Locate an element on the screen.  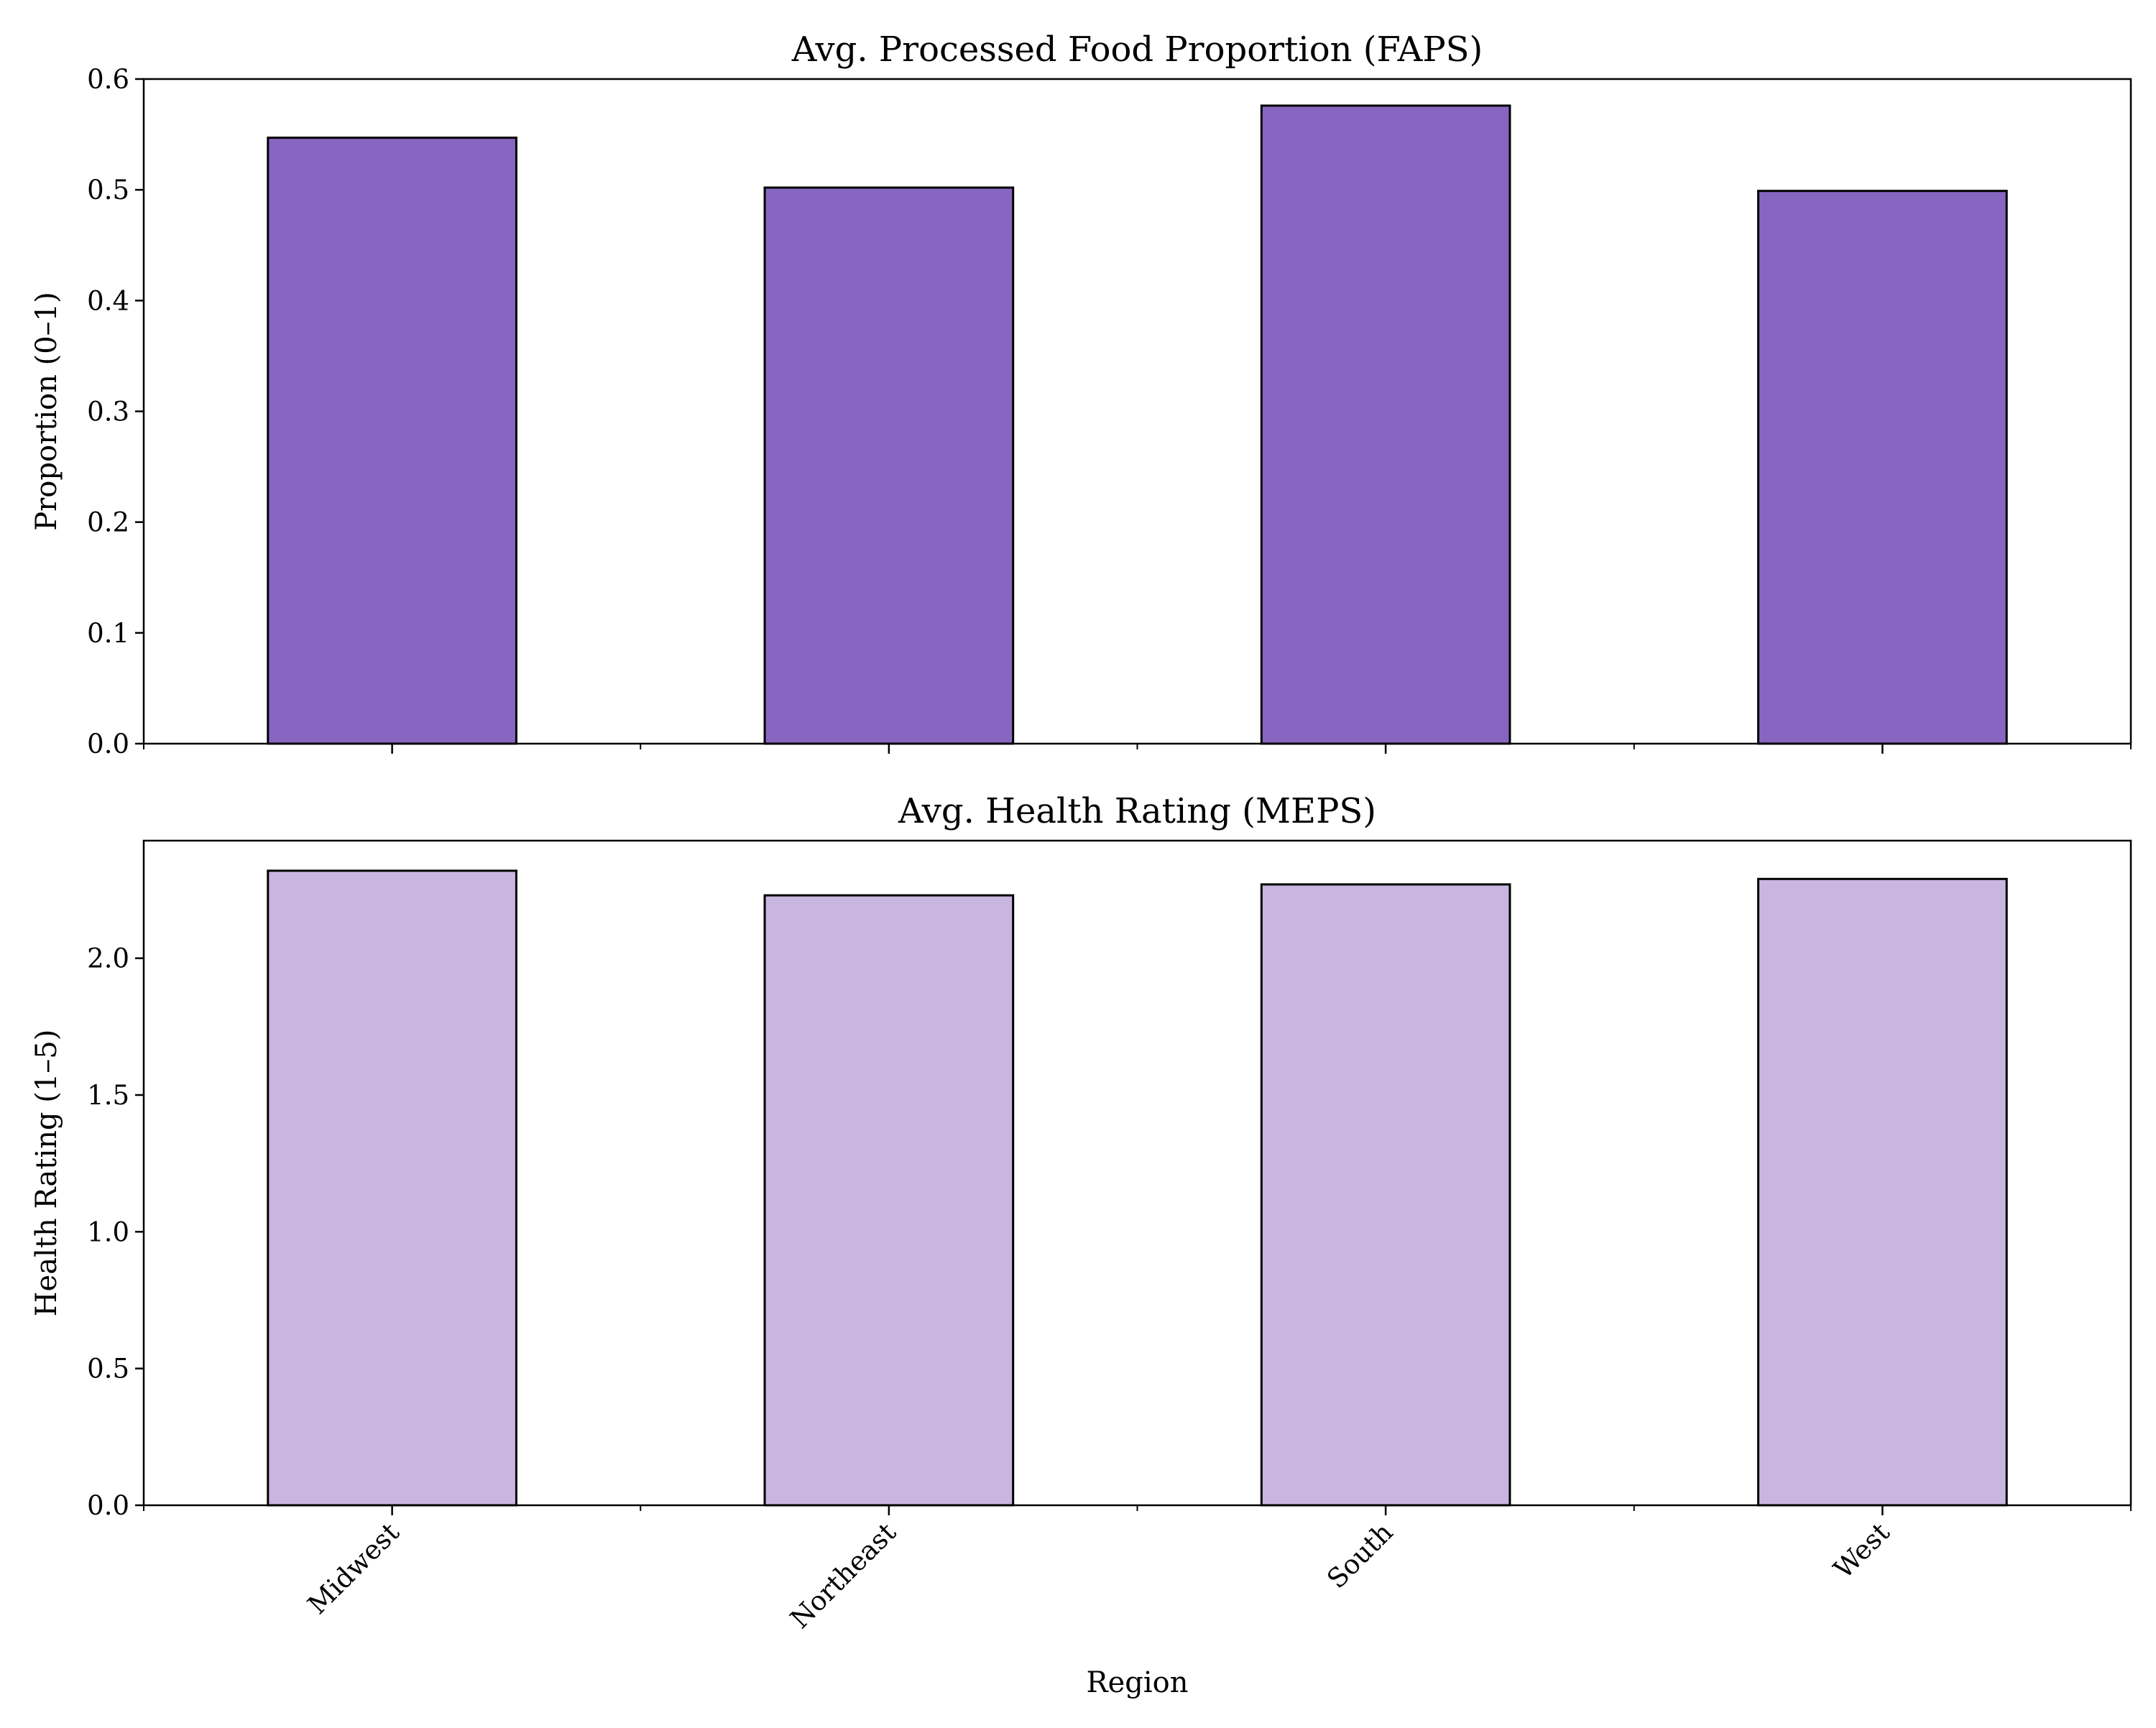
x-tick-label: West is located at coordinates (1862, 1551).